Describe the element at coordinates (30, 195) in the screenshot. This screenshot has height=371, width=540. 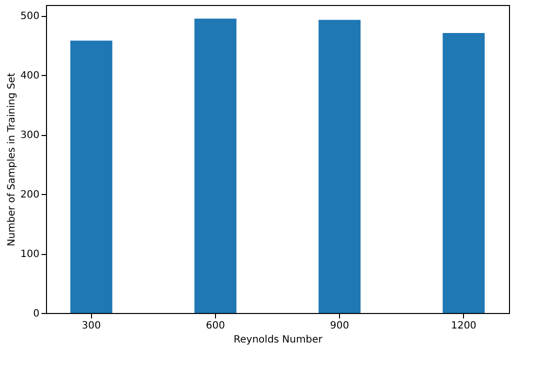
I see `y-tick-label: 200` at that location.